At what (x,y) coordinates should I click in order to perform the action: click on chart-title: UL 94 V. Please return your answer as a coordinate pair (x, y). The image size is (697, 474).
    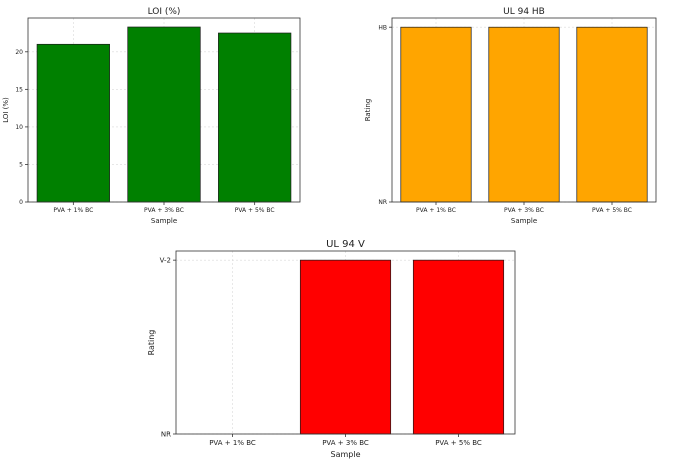
    Looking at the image, I should click on (345, 244).